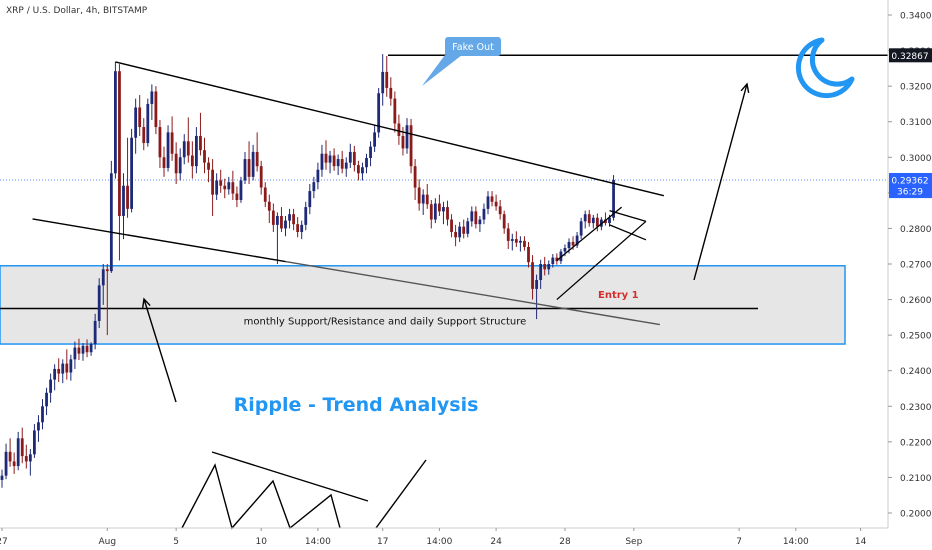  I want to click on time-tick-label: 24, so click(496, 542).